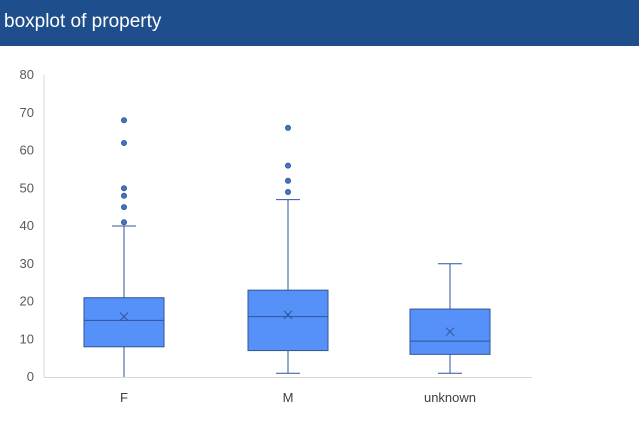  I want to click on y-tick-label: 70, so click(27, 112).